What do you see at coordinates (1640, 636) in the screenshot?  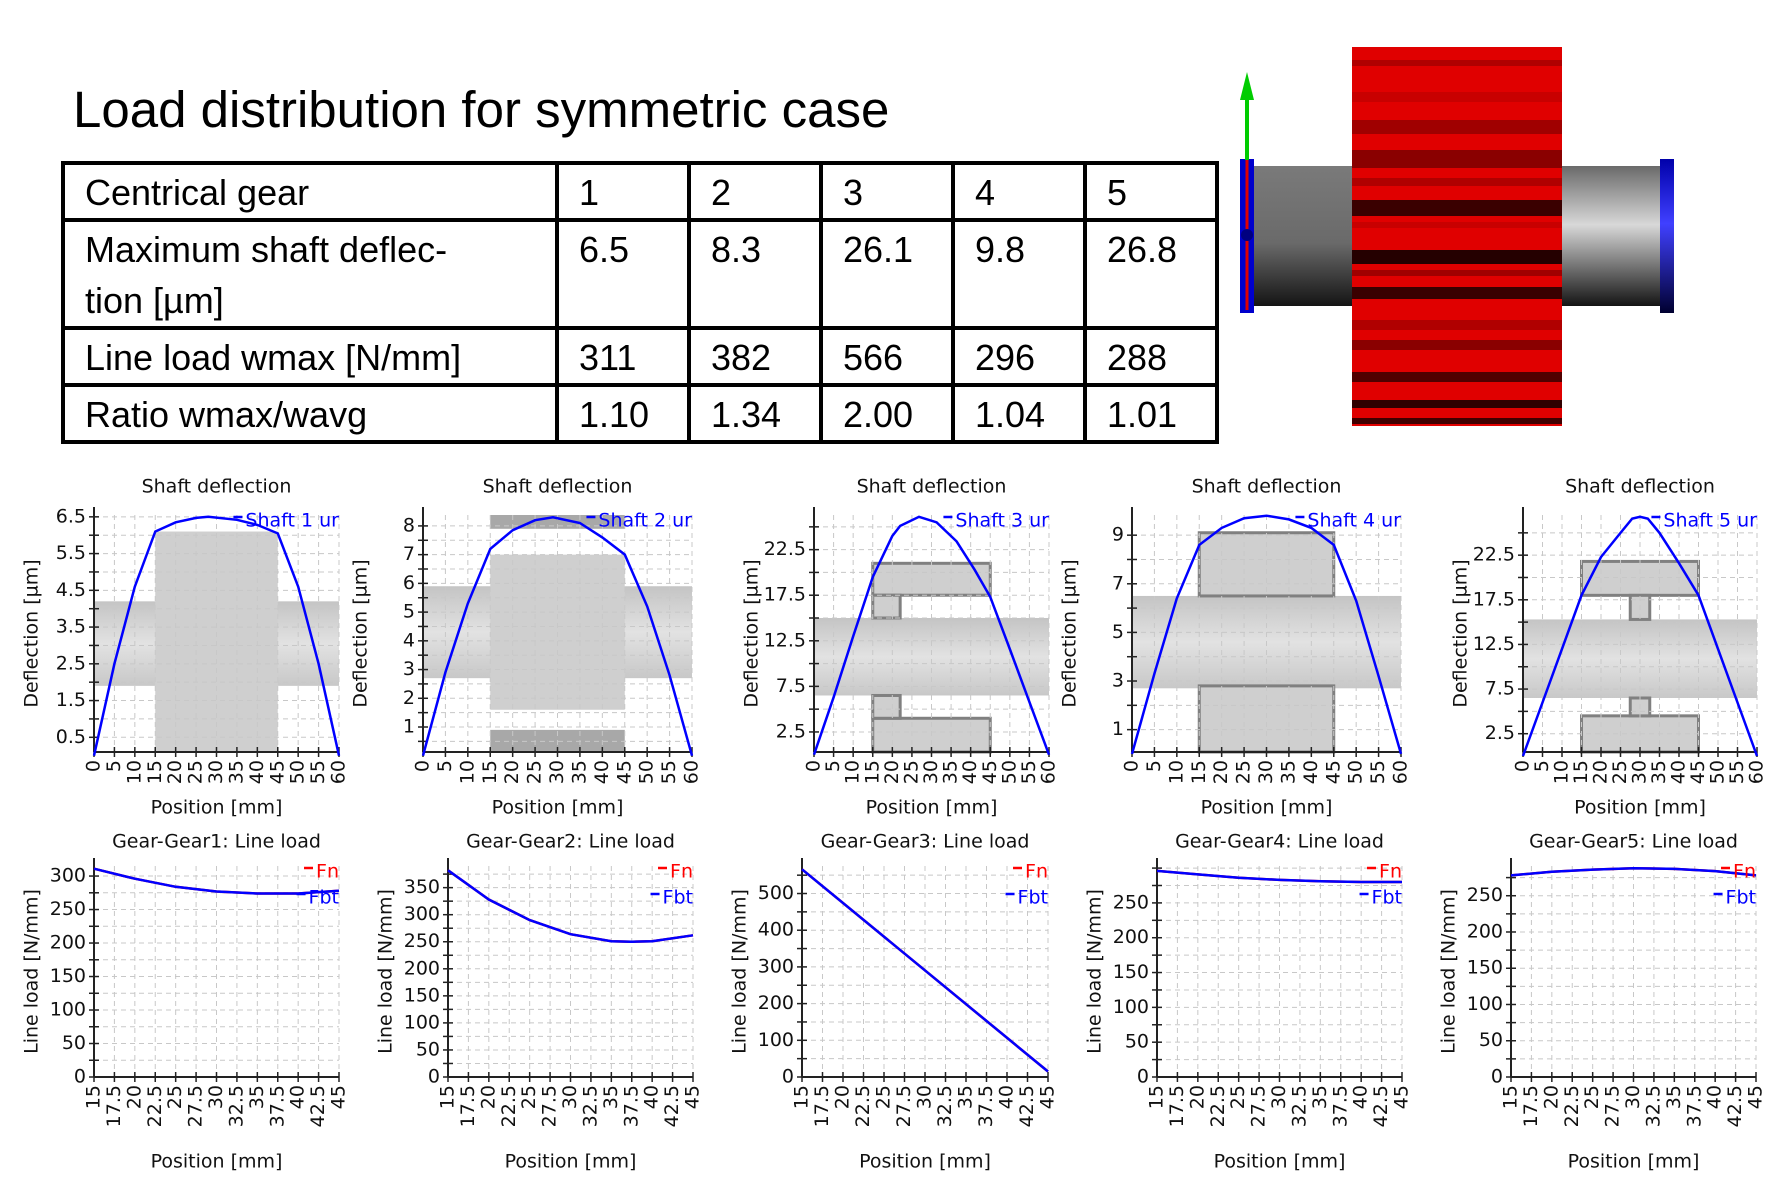 I see `series-line-shaft-5-ur` at bounding box center [1640, 636].